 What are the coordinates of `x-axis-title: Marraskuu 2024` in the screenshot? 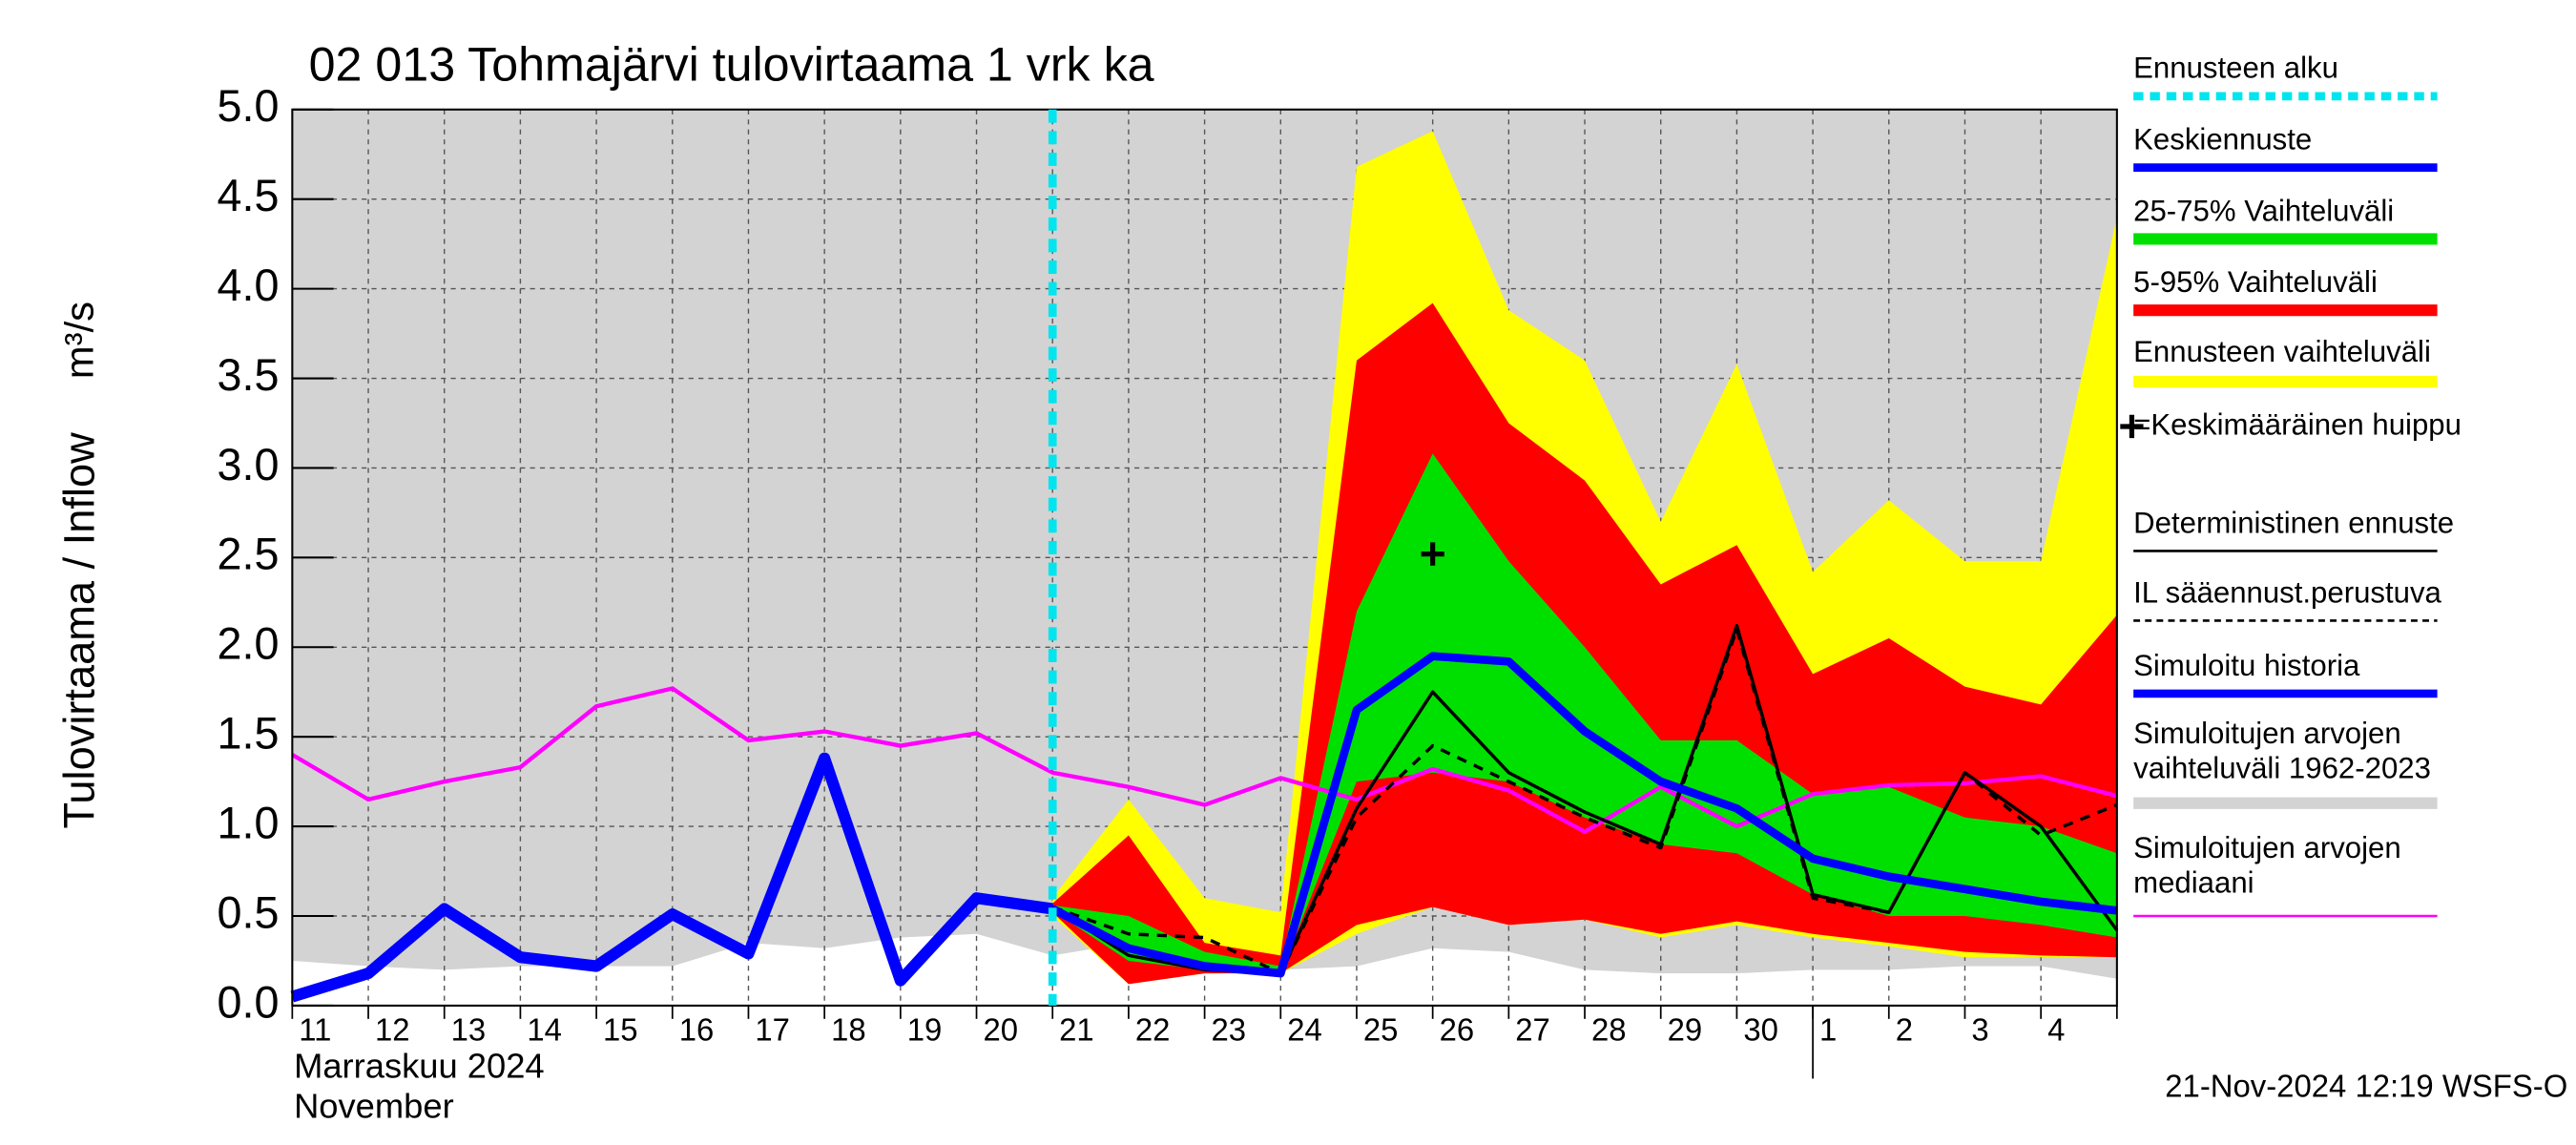 It's located at (419, 1066).